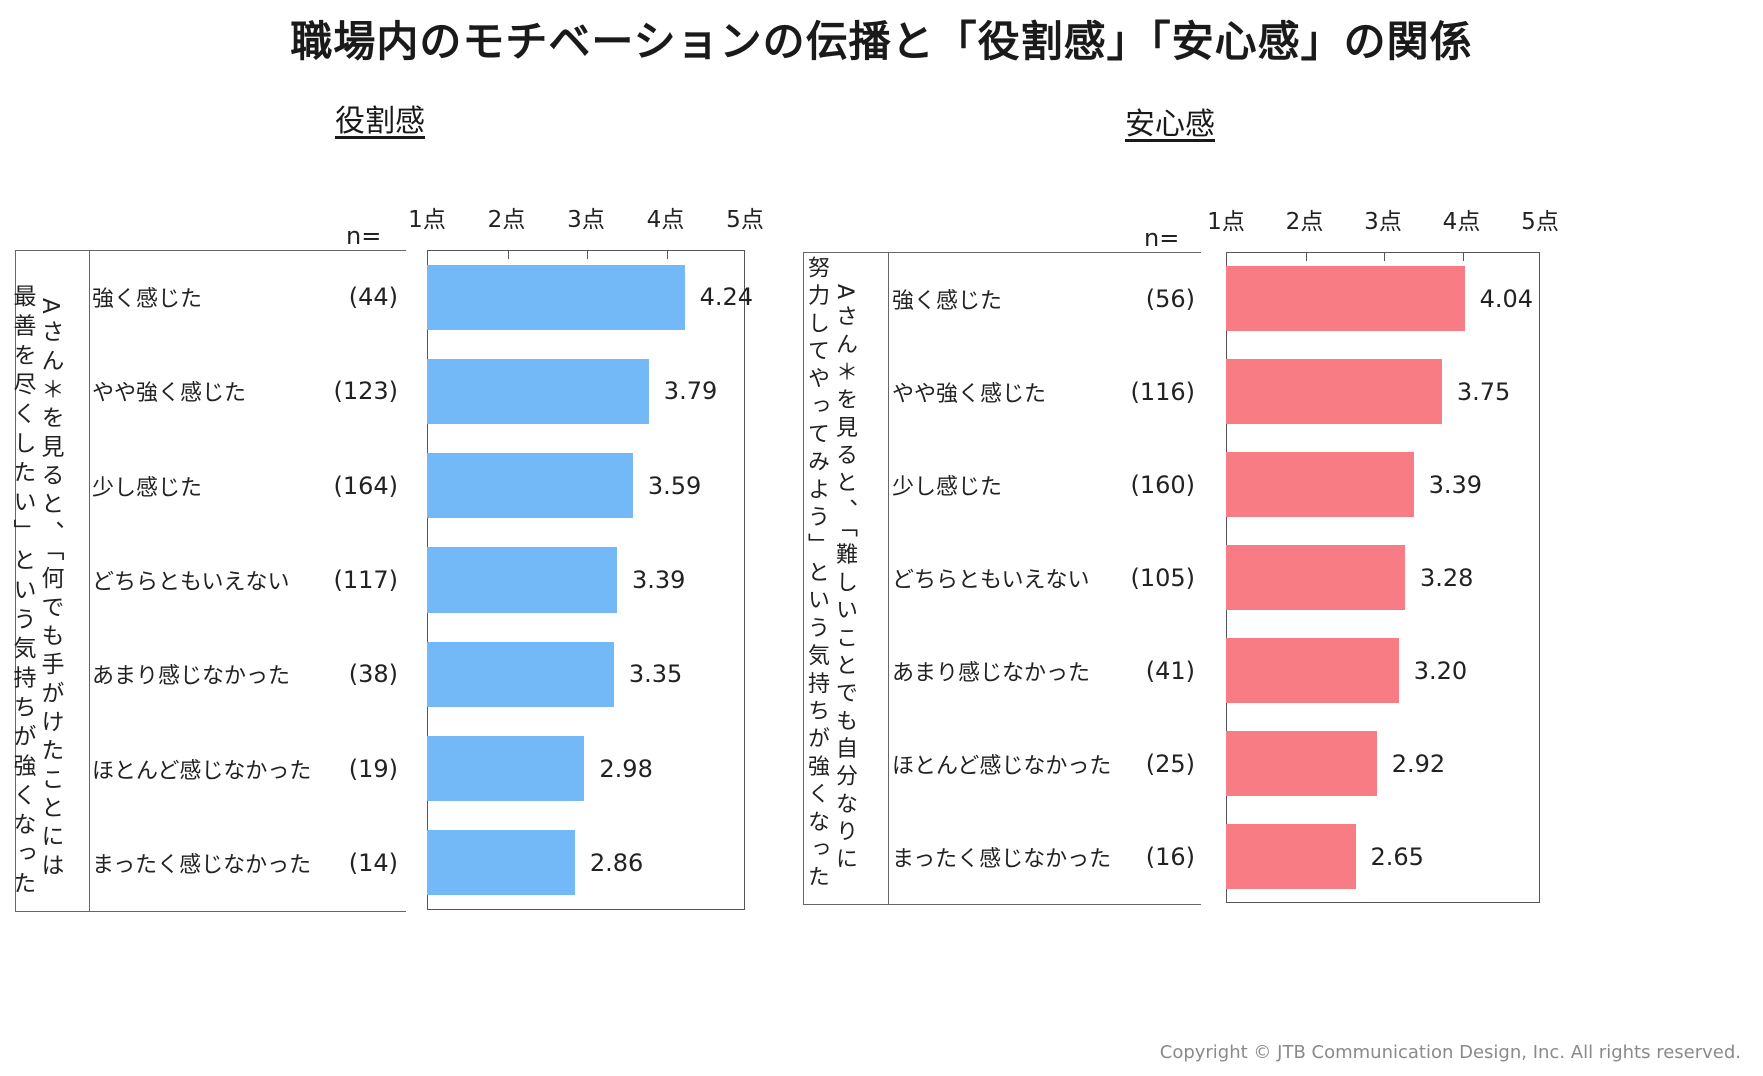 The width and height of the screenshot is (1763, 1076). I want to click on sample-size: (16), so click(1170, 856).